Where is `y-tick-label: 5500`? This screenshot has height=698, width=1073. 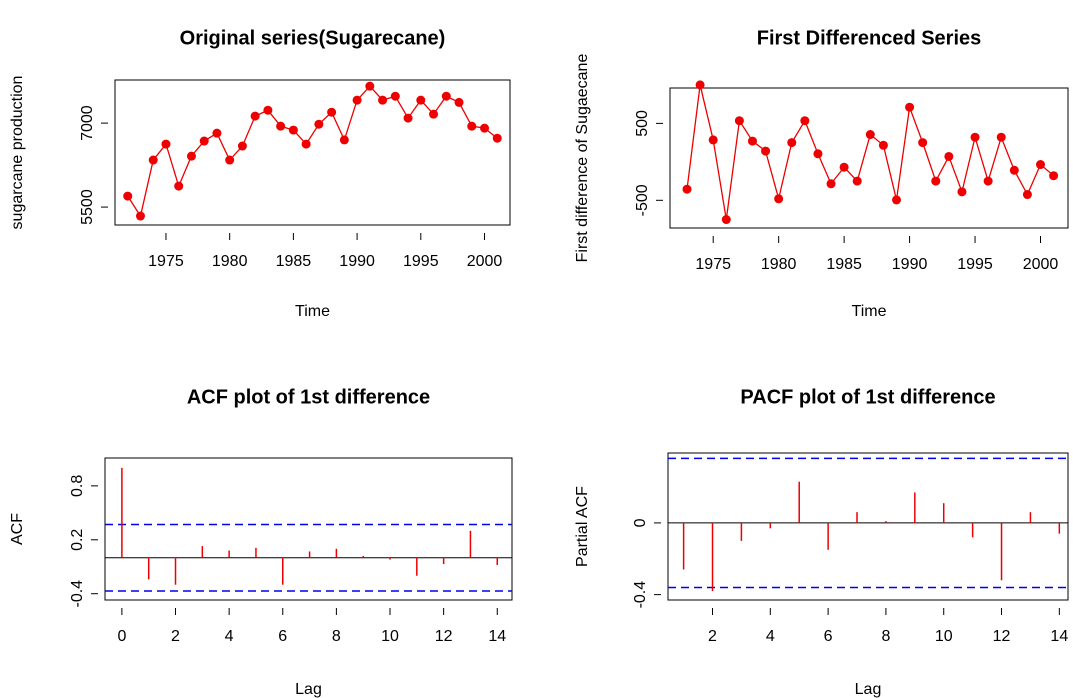 y-tick-label: 5500 is located at coordinates (87, 207).